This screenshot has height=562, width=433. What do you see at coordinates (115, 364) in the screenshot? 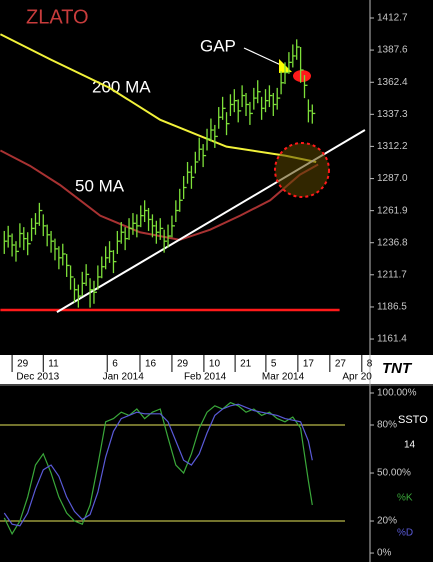
I see `x-tick-label: 6` at bounding box center [115, 364].